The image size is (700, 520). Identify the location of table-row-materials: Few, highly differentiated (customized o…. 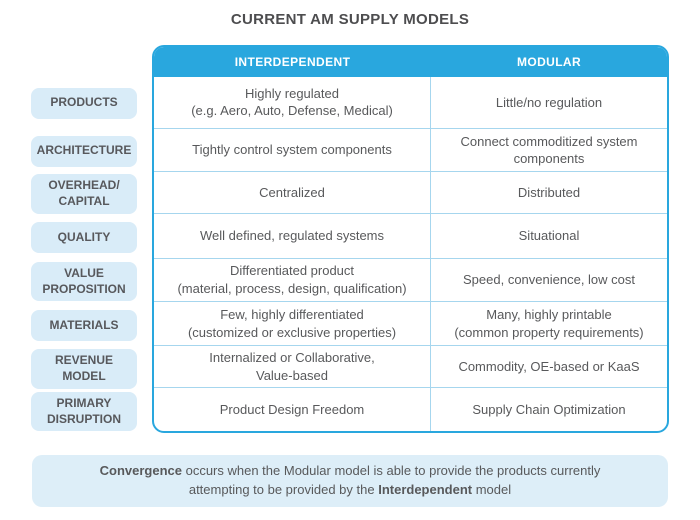
(410, 324).